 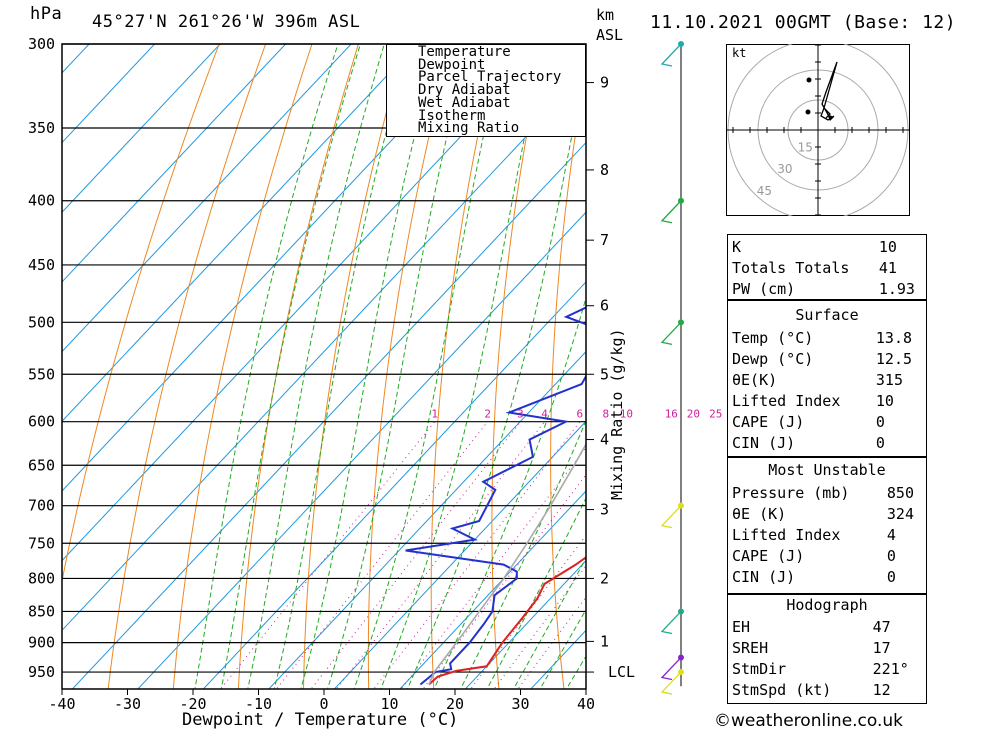 I want to click on series-parcel-trajectory, so click(x=507, y=563).